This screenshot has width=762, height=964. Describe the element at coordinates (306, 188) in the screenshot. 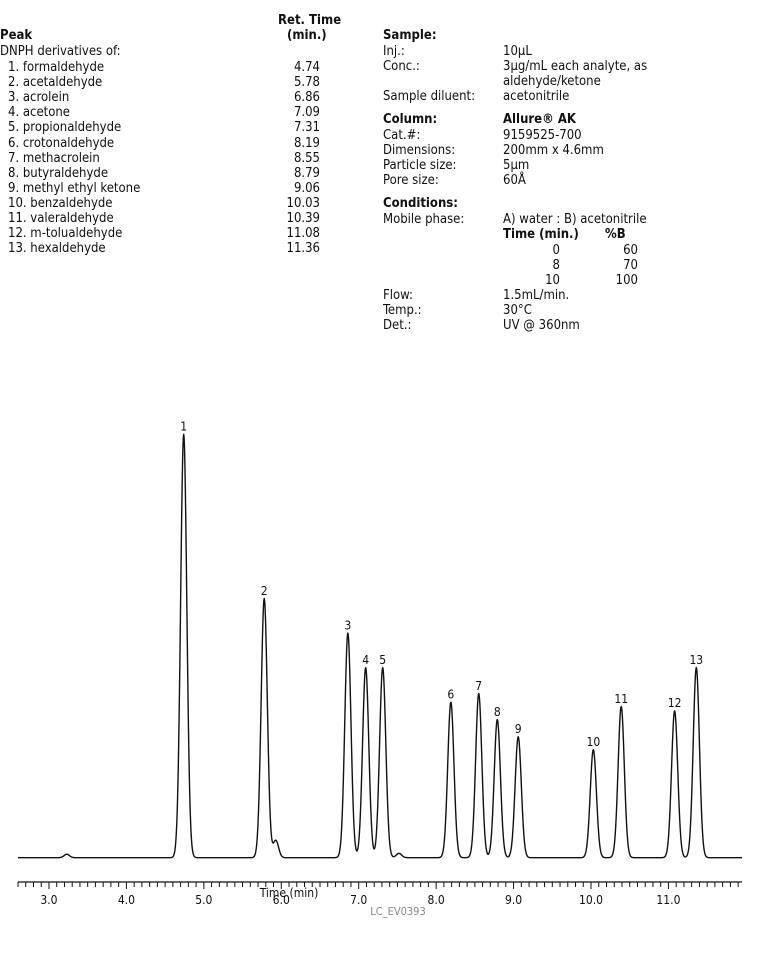

I see `peak-retention-time: 9.06` at that location.